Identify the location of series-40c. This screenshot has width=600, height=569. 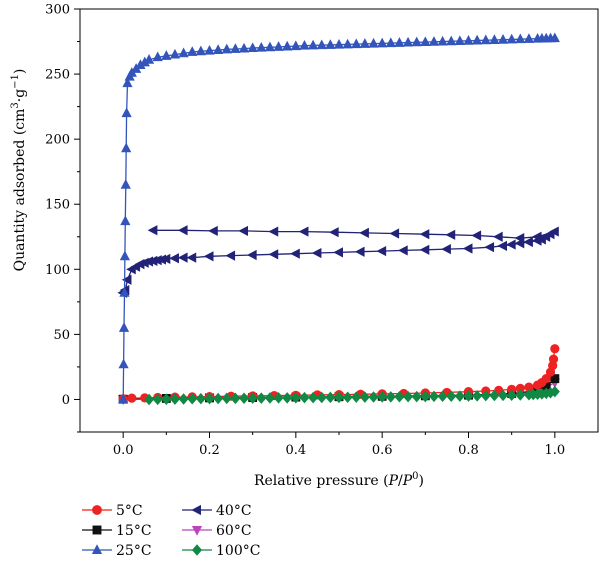
(338, 261).